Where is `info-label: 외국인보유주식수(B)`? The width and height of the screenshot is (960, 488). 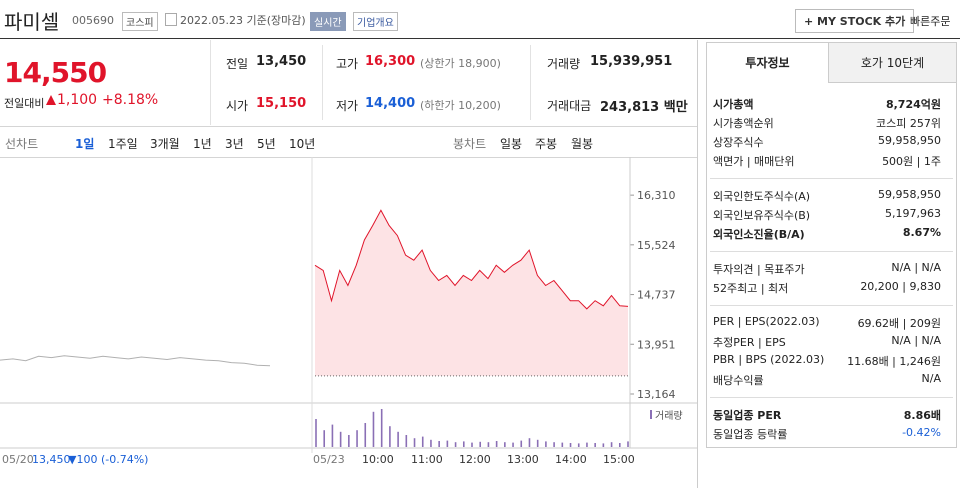 info-label: 외국인보유주식수(B) is located at coordinates (762, 215).